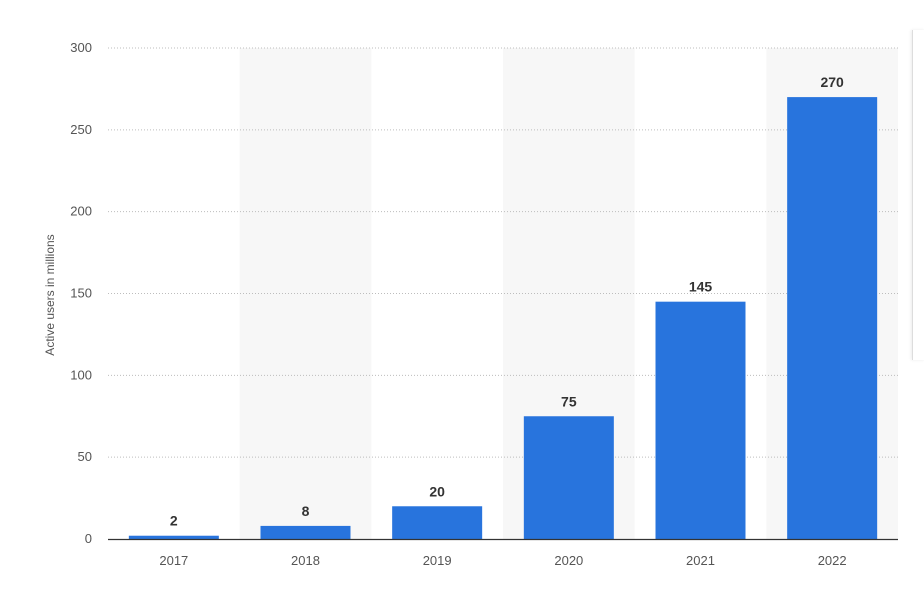 This screenshot has height=593, width=924. What do you see at coordinates (832, 318) in the screenshot?
I see `bar-2022` at bounding box center [832, 318].